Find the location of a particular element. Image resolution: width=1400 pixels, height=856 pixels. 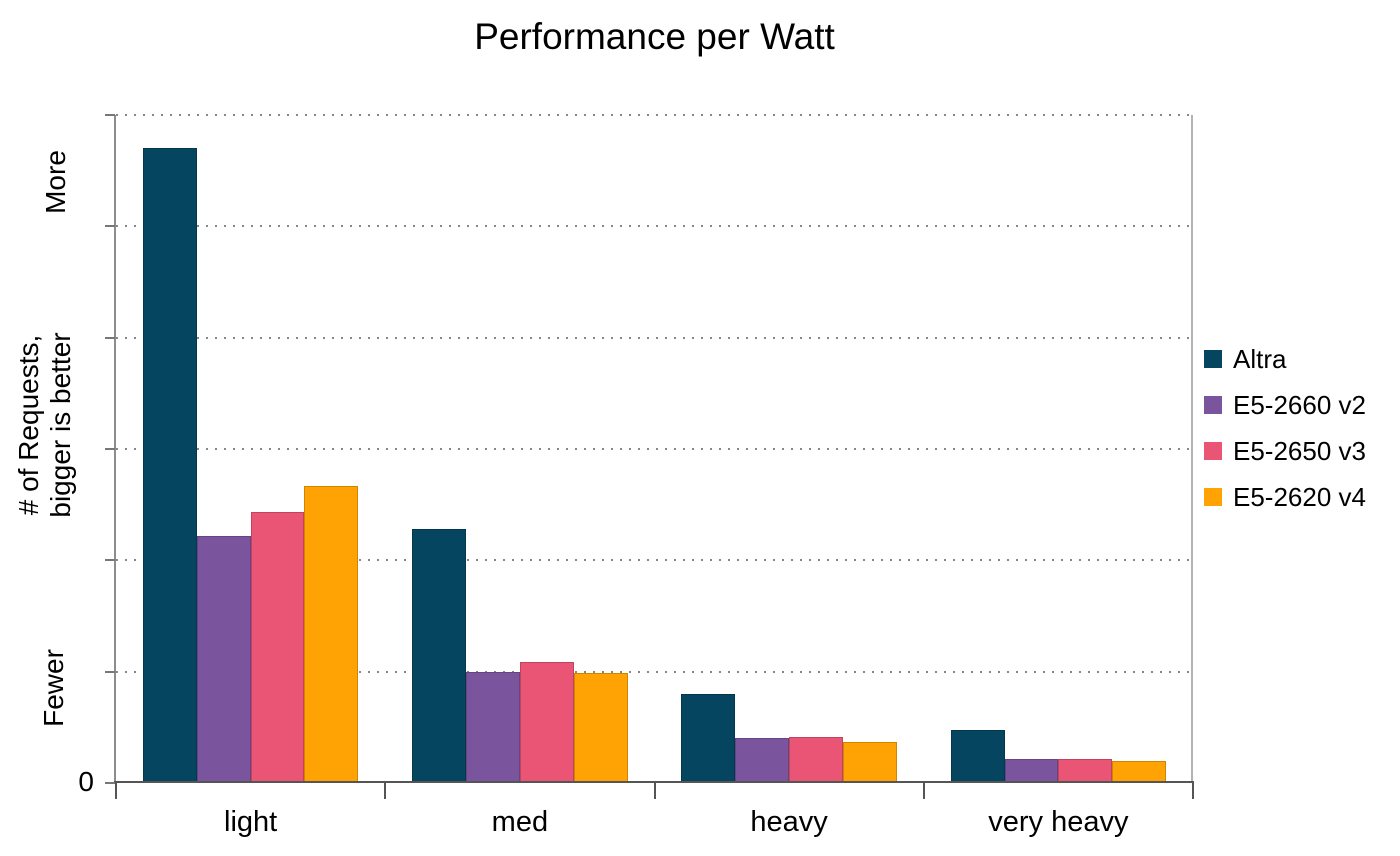

y-axis-label-fewer: Fewer is located at coordinates (53, 688).